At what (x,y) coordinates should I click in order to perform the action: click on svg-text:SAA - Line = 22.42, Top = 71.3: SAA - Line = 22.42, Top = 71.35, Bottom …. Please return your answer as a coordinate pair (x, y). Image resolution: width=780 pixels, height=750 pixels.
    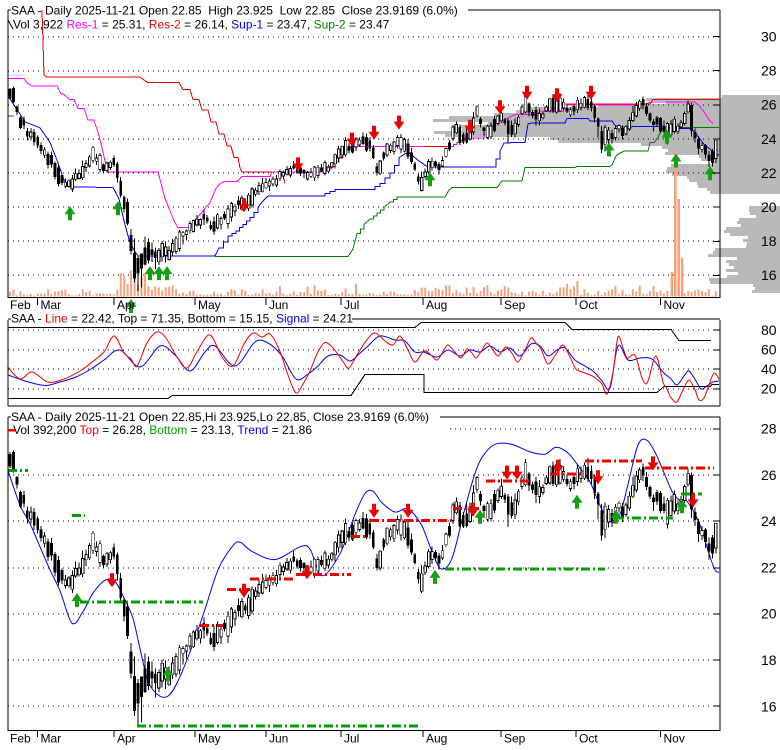
    Looking at the image, I should click on (182, 319).